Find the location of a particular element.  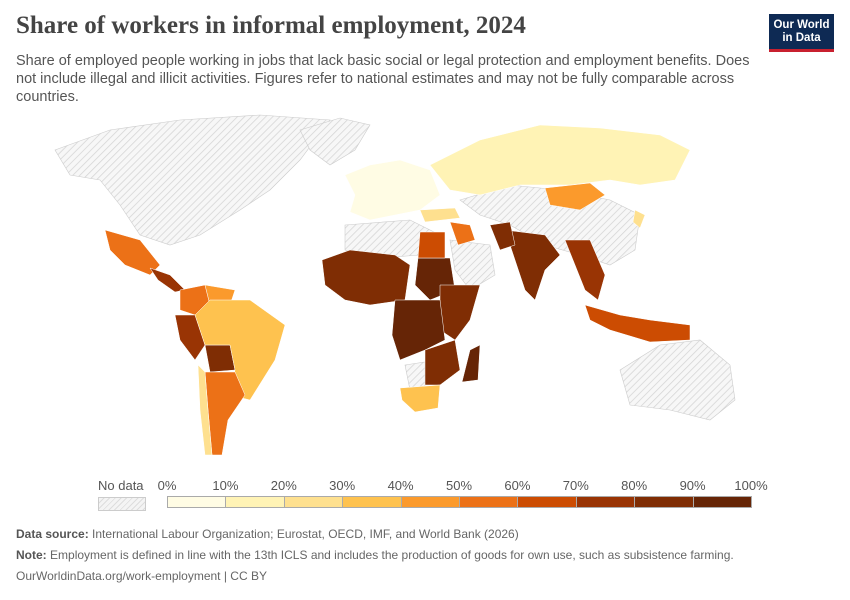

region-south-africa is located at coordinates (420, 398).